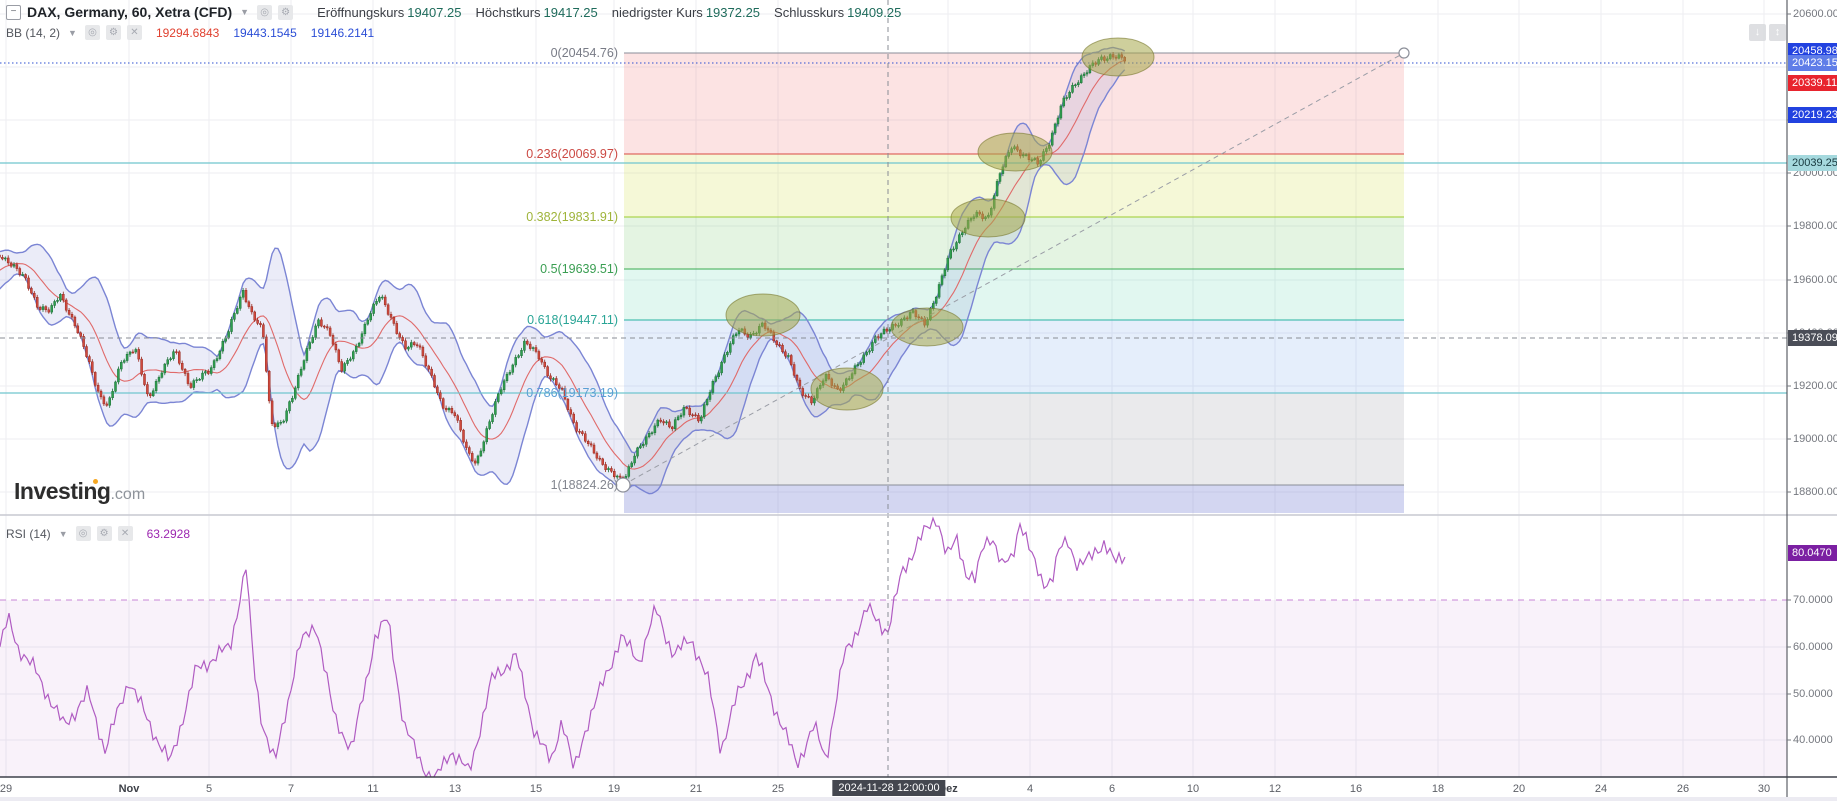 Image resolution: width=1837 pixels, height=801 pixels. I want to click on axis-scale-button: ↕, so click(1777, 32).